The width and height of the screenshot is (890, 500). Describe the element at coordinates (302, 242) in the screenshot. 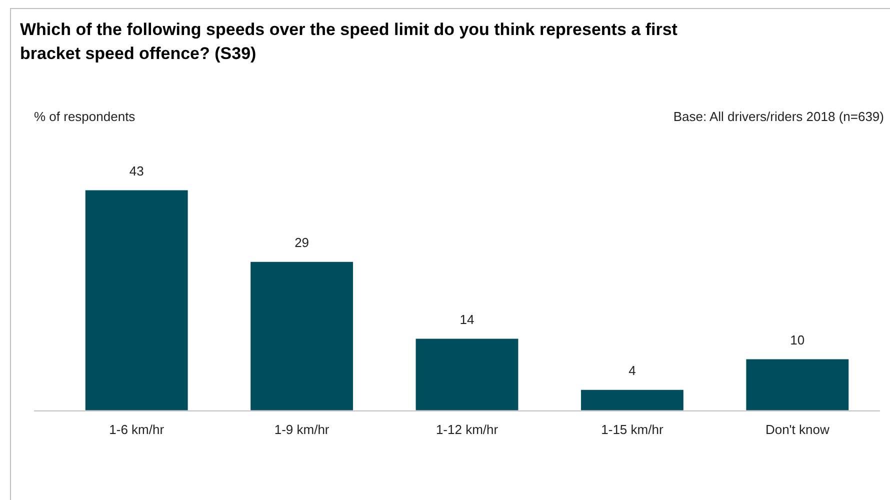

I see `data-label: 29` at that location.